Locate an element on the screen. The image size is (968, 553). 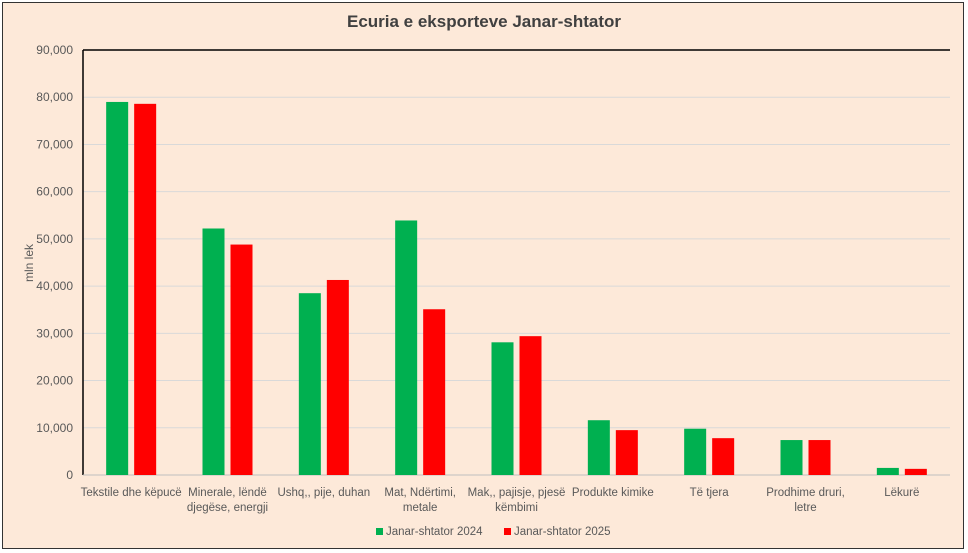
x-tick-label: Të tjera is located at coordinates (710, 493).